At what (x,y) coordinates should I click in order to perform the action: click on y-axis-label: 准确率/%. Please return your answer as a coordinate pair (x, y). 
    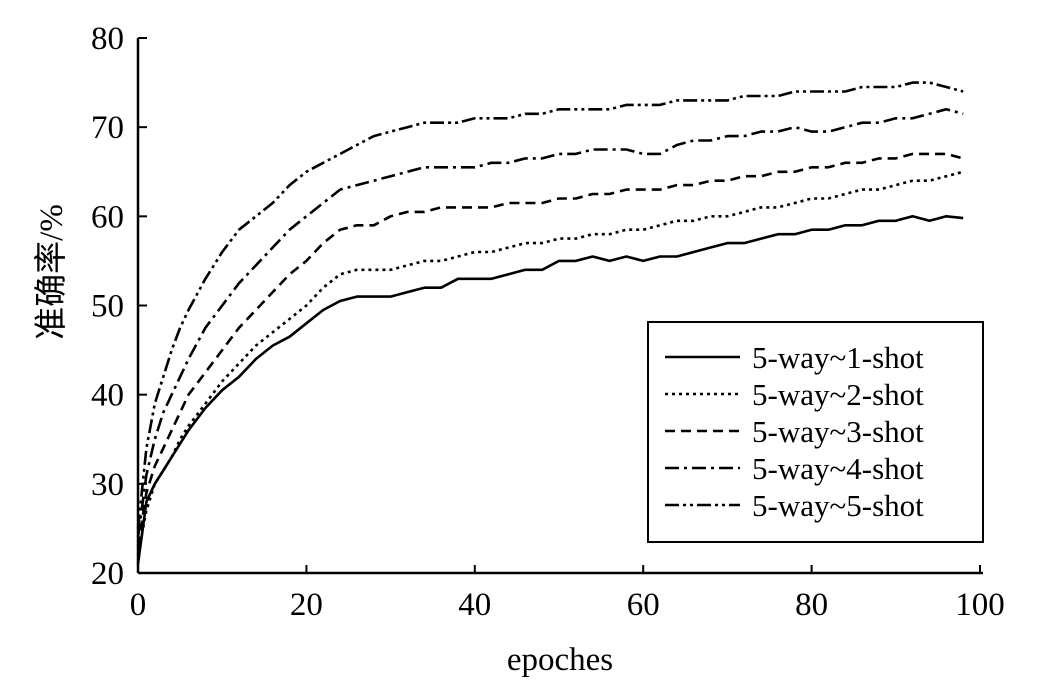
    Looking at the image, I should click on (51, 272).